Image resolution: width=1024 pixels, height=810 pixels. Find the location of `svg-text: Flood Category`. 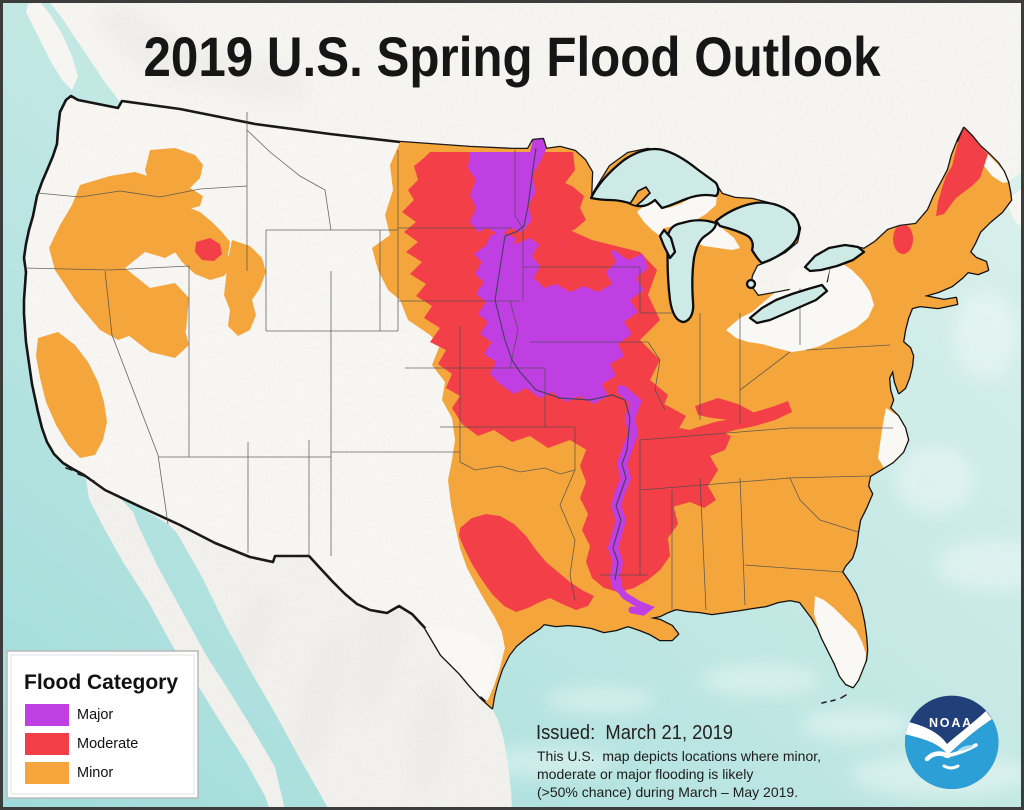

svg-text: Flood Category is located at coordinates (101, 682).